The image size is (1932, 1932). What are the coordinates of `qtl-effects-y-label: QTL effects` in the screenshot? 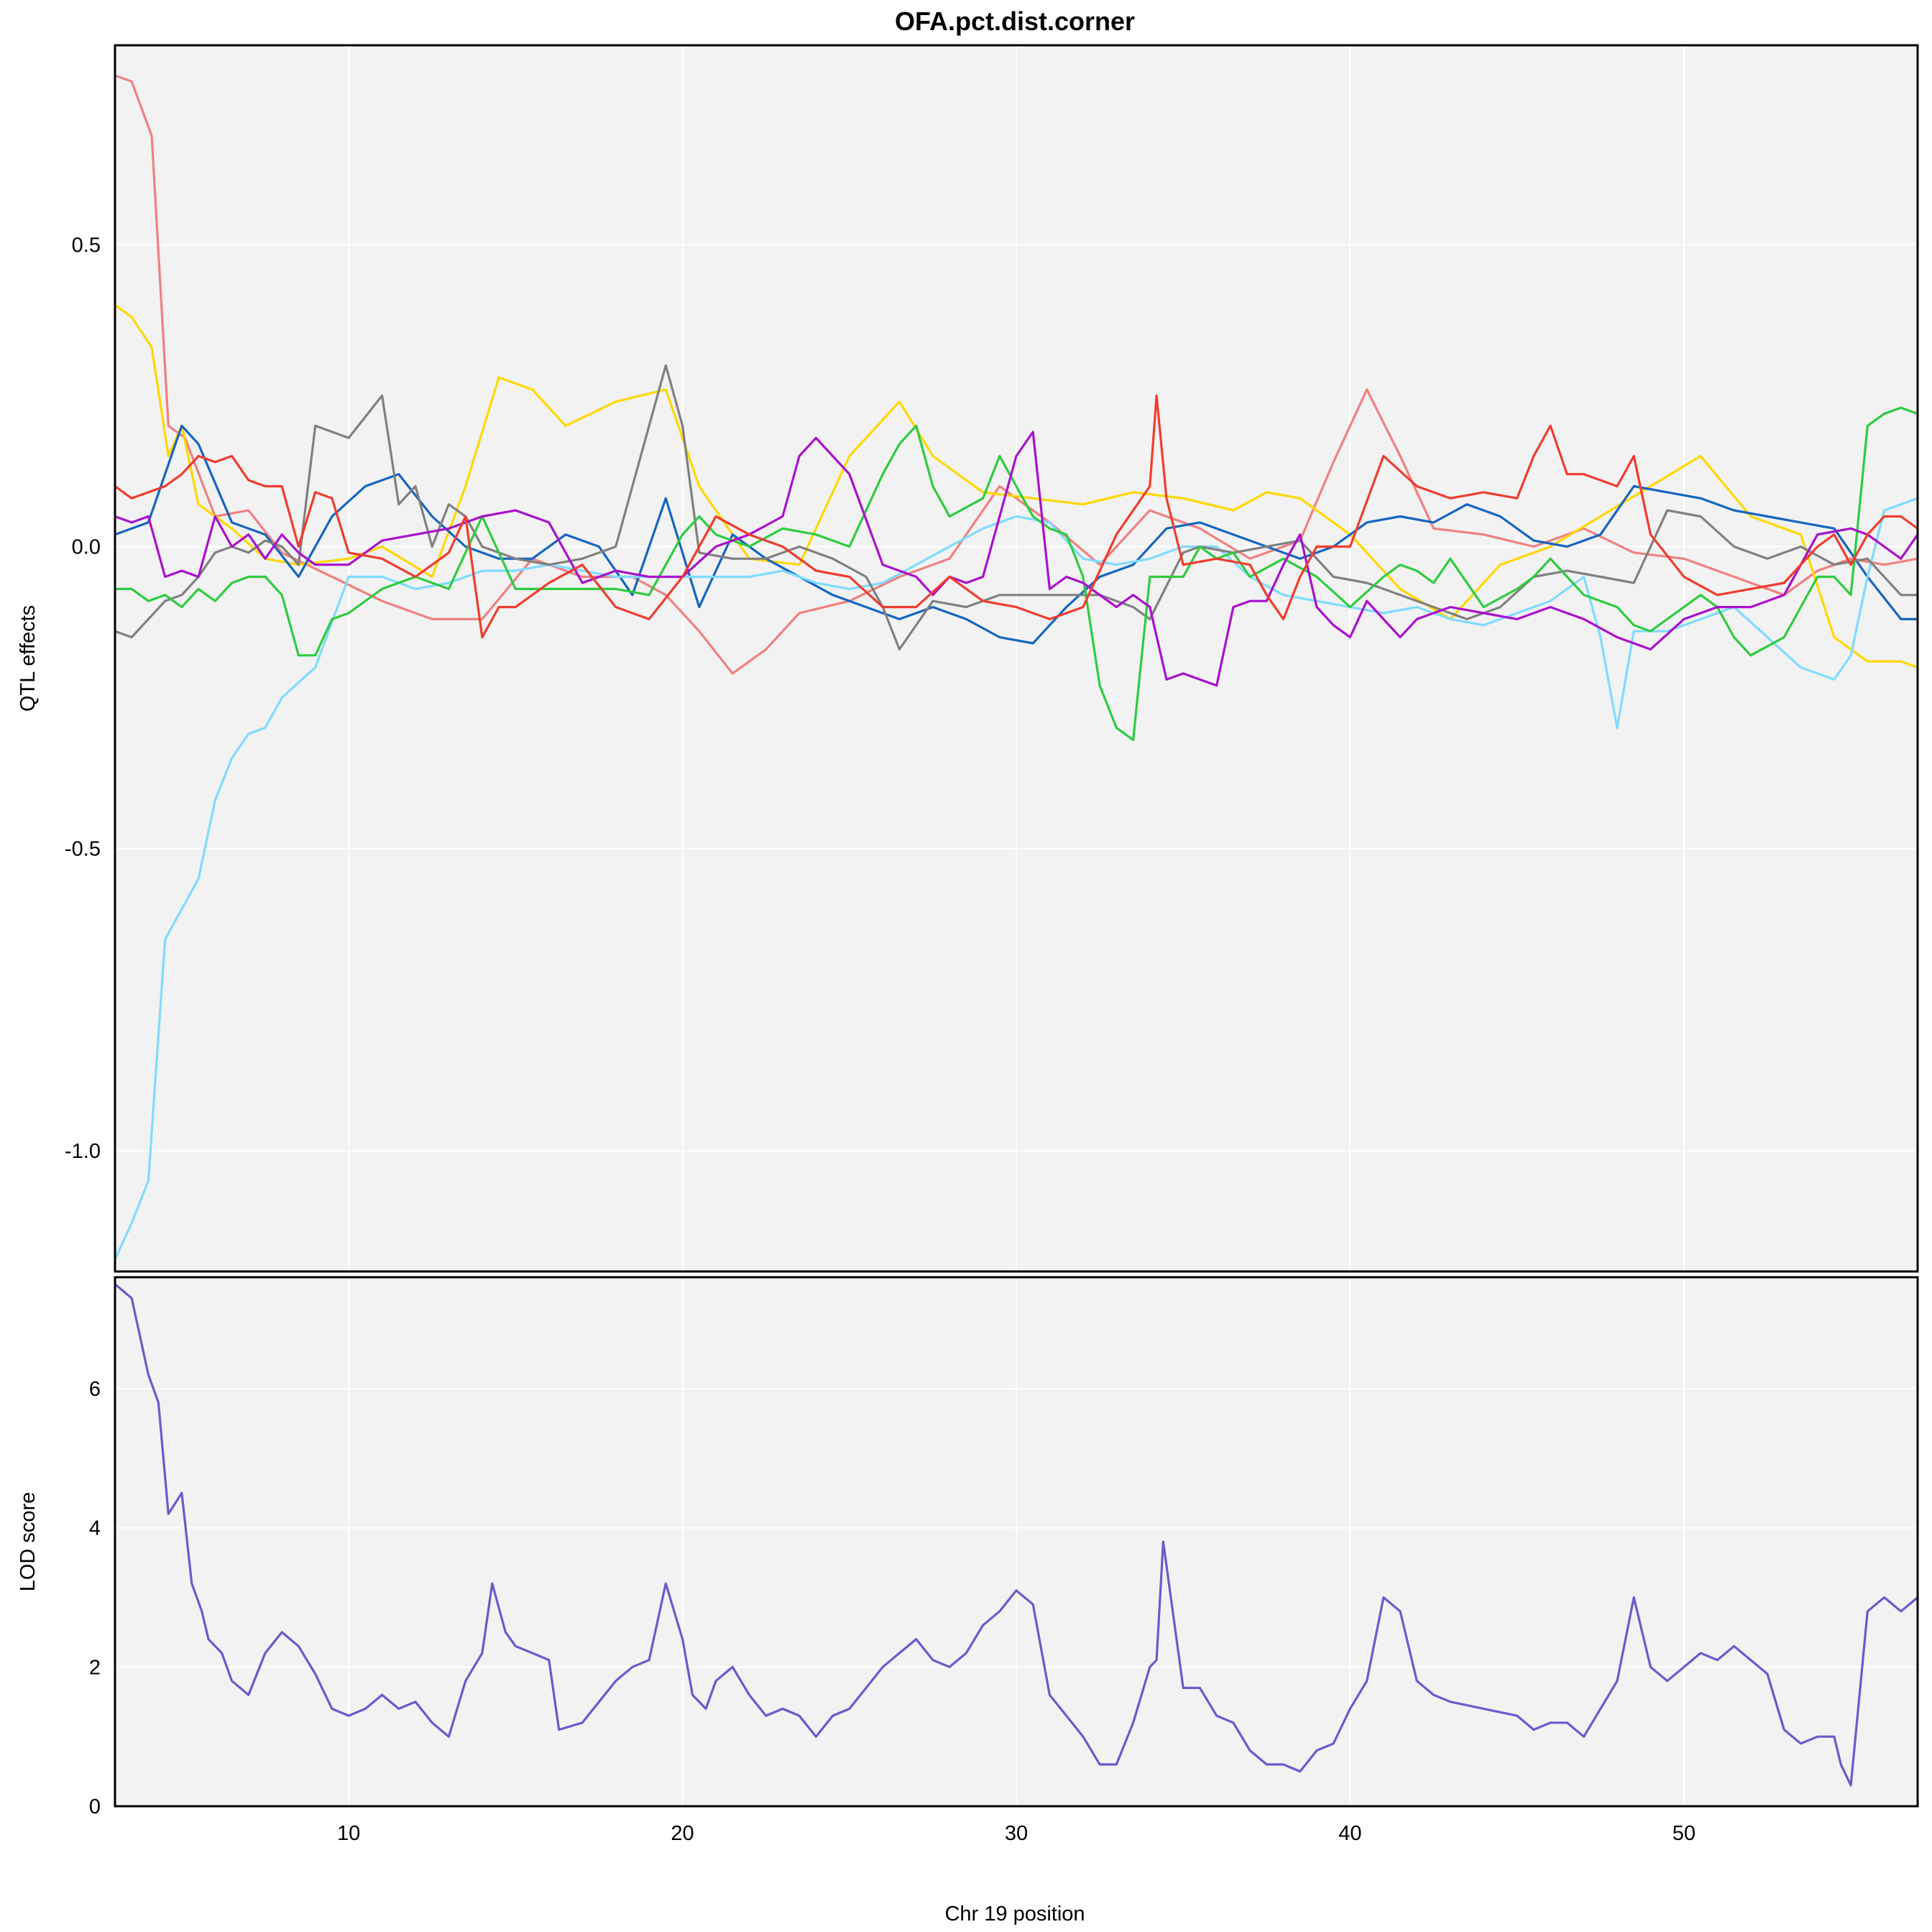 It's located at (28, 658).